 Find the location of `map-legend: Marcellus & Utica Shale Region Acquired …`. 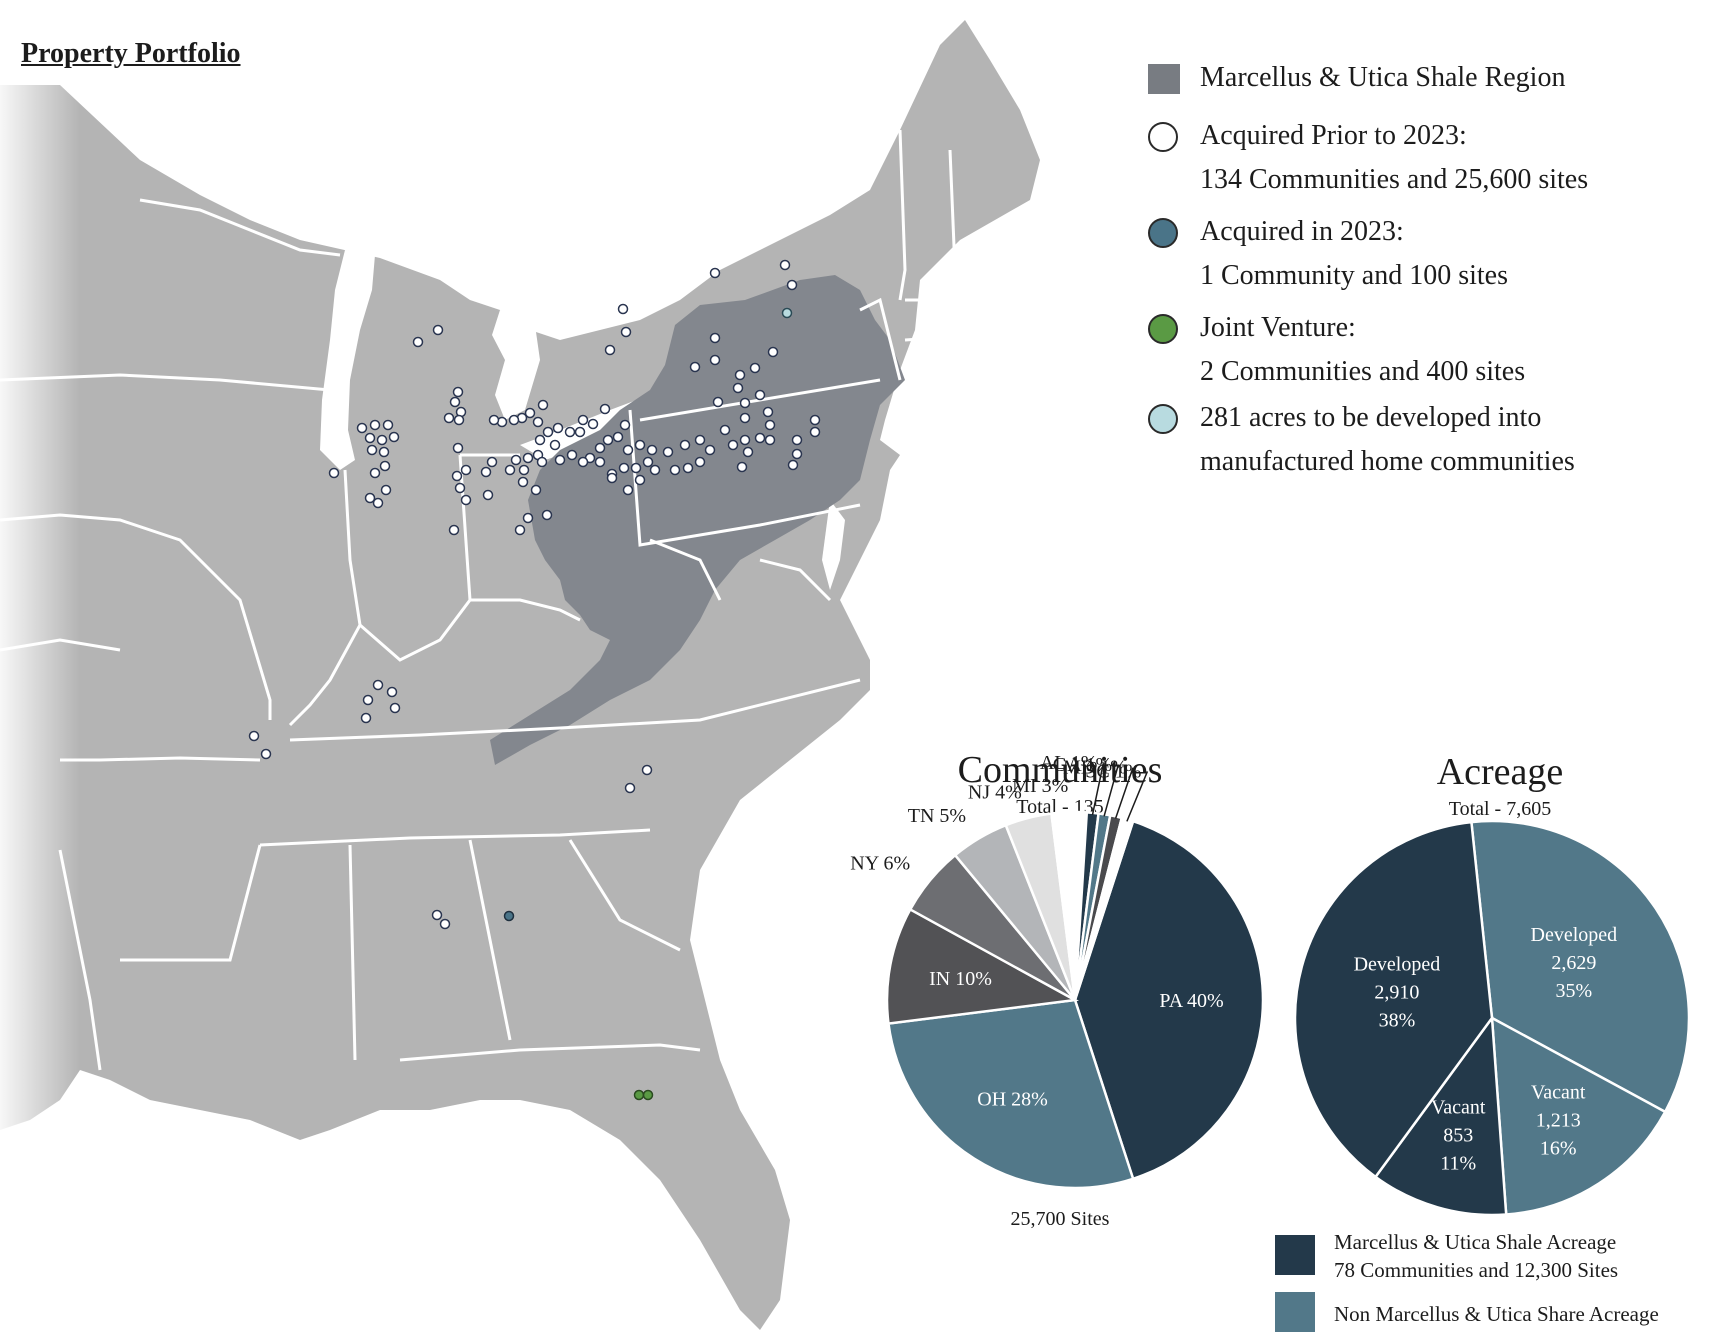

map-legend: Marcellus & Utica Shale Region Acquired … is located at coordinates (1428, 270).